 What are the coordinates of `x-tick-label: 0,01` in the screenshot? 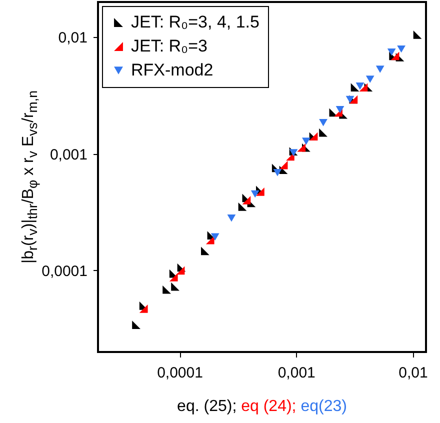 It's located at (413, 373).